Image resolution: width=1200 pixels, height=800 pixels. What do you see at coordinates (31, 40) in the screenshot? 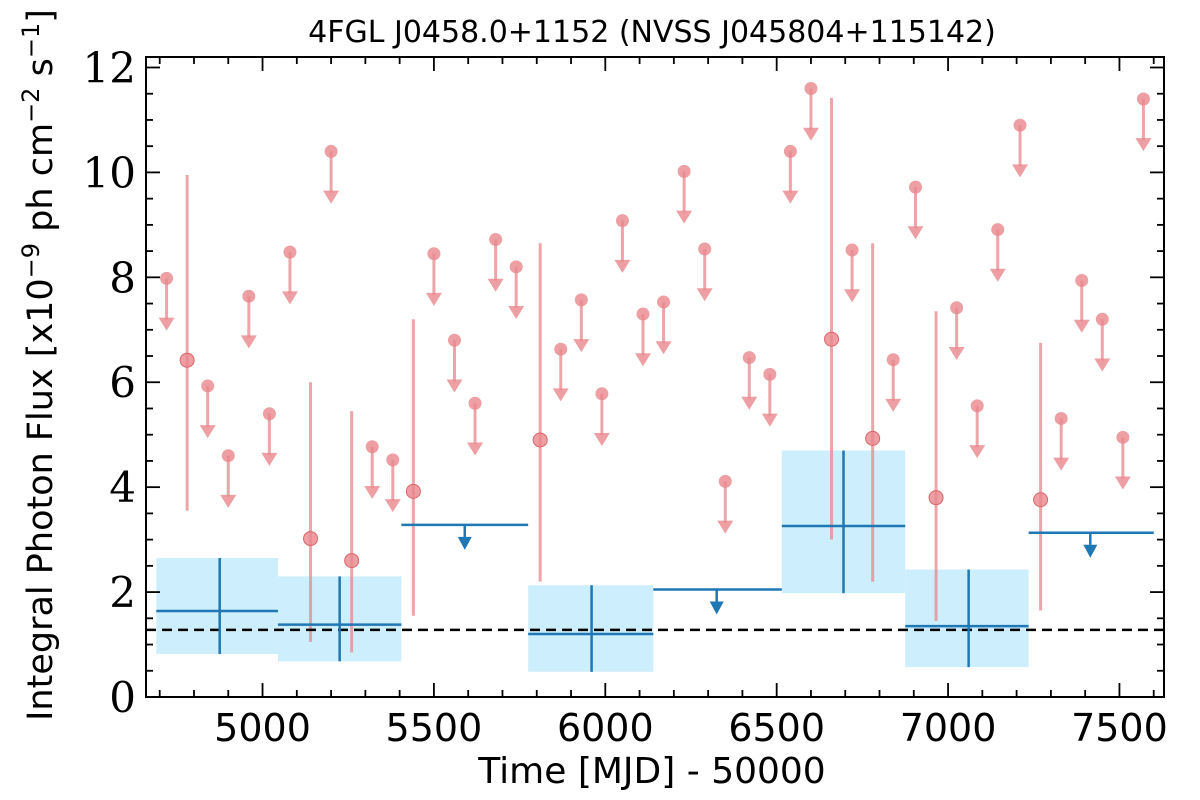
I see `y-axis-label-exp-3: −1` at bounding box center [31, 40].